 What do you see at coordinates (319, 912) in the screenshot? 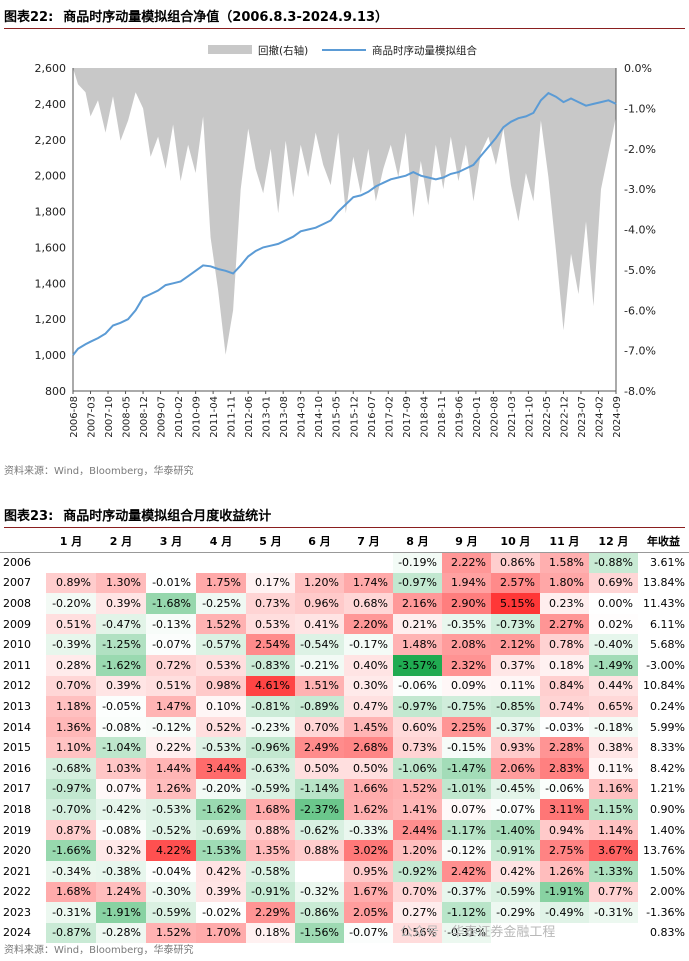
I see `month-return-cell: -0.86%` at bounding box center [319, 912].